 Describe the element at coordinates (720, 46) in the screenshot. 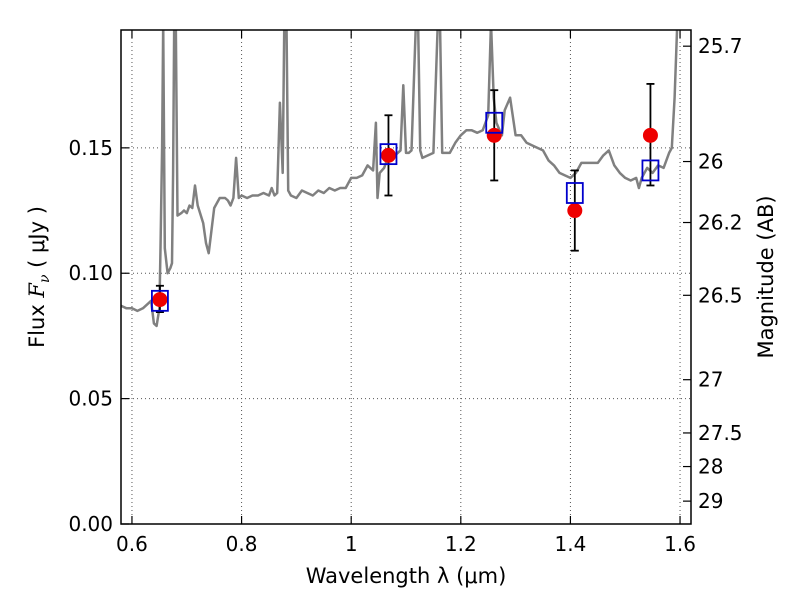

I see `y2-tick-label: 25.7` at that location.